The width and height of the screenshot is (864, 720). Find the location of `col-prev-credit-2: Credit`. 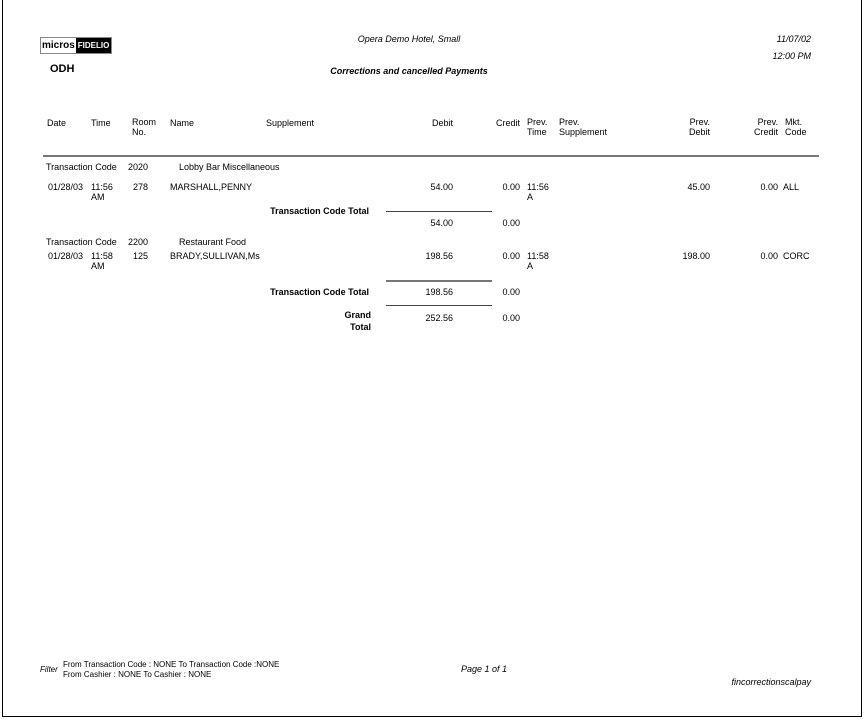

col-prev-credit-2: Credit is located at coordinates (765, 132).